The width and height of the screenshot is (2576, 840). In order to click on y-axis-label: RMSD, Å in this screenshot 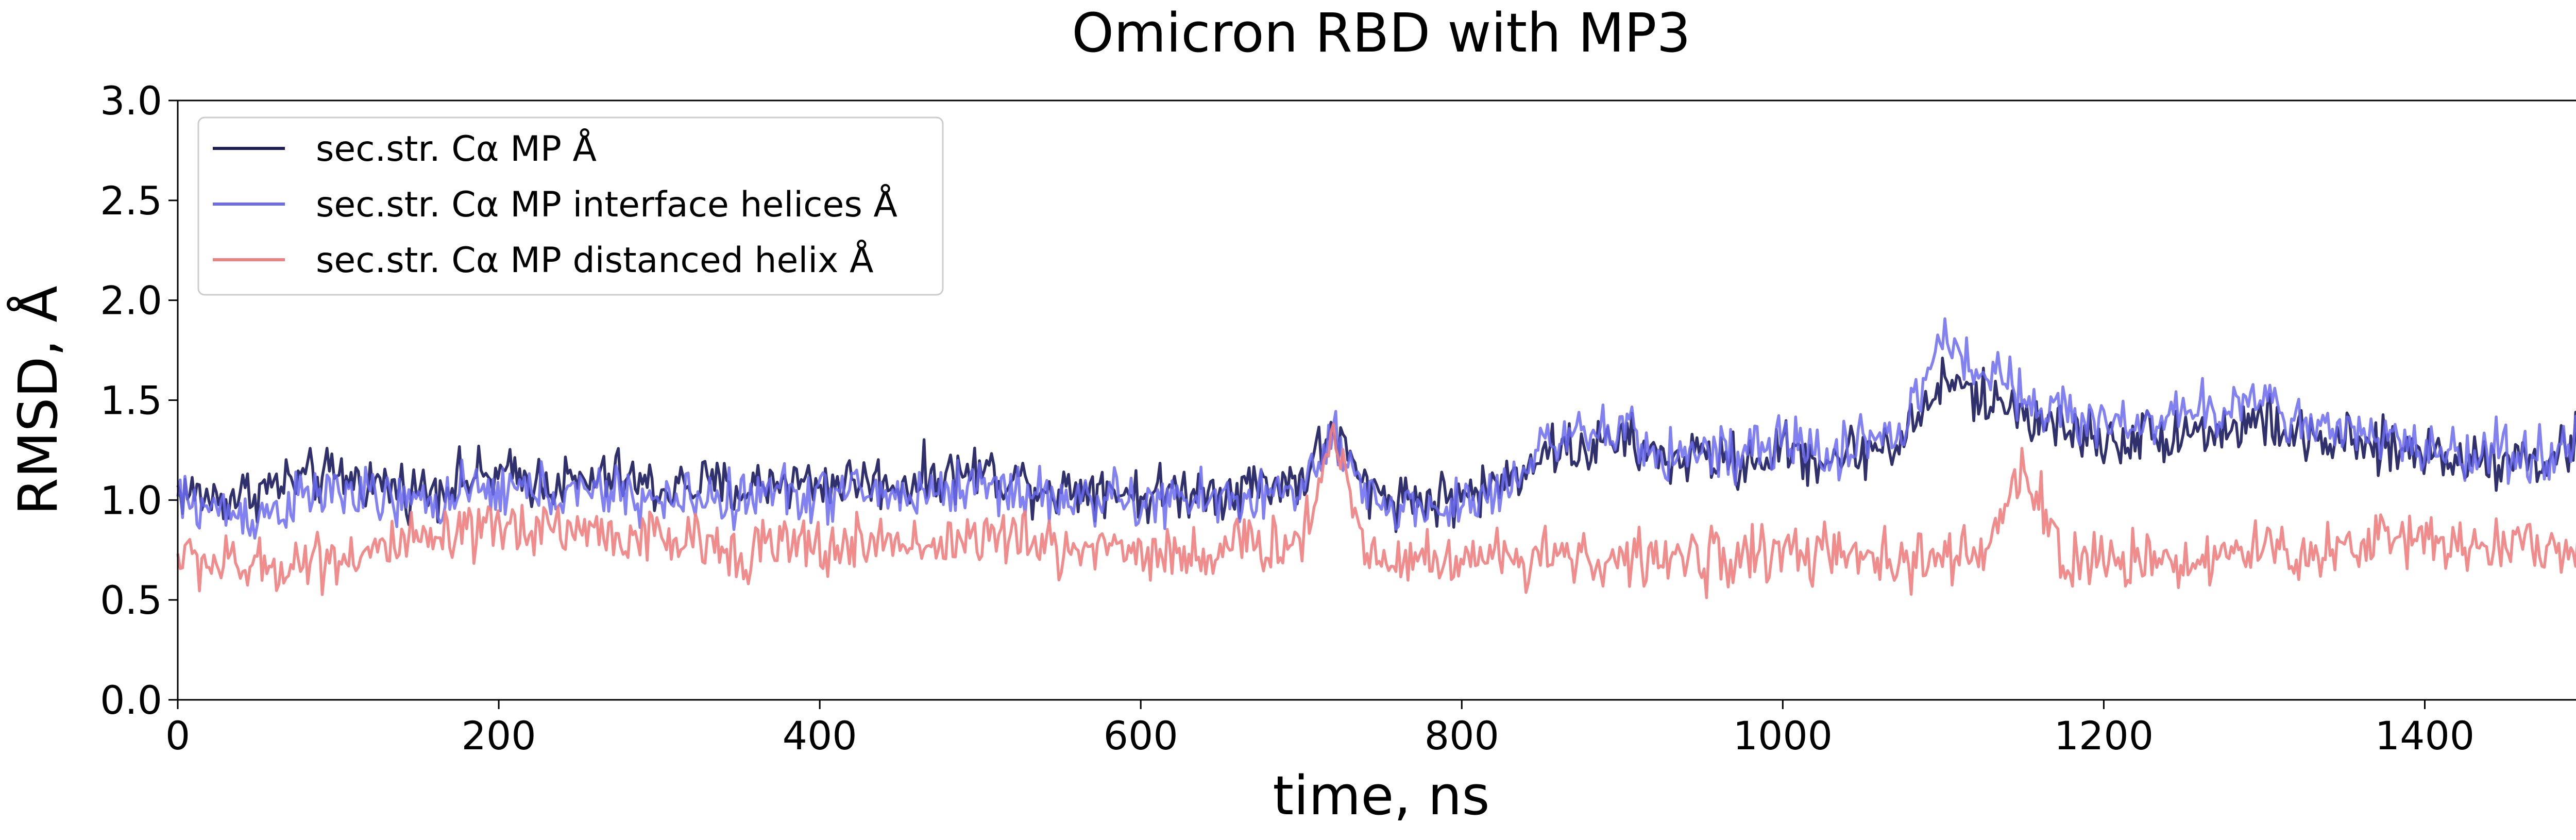, I will do `click(38, 400)`.